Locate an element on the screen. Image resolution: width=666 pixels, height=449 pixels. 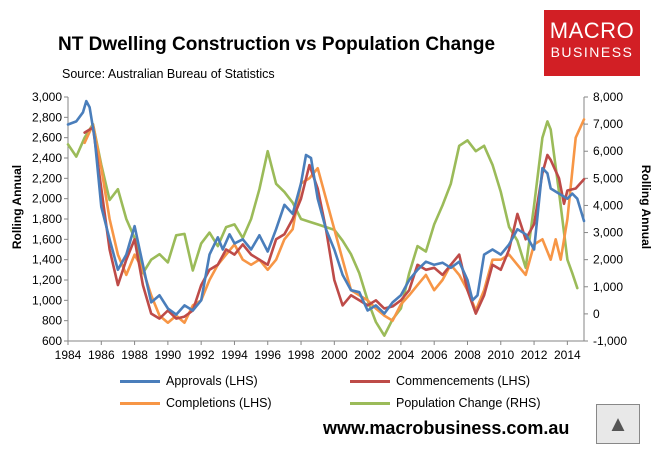
legend-item-population: Population Change (RHS) is located at coordinates (445, 403).